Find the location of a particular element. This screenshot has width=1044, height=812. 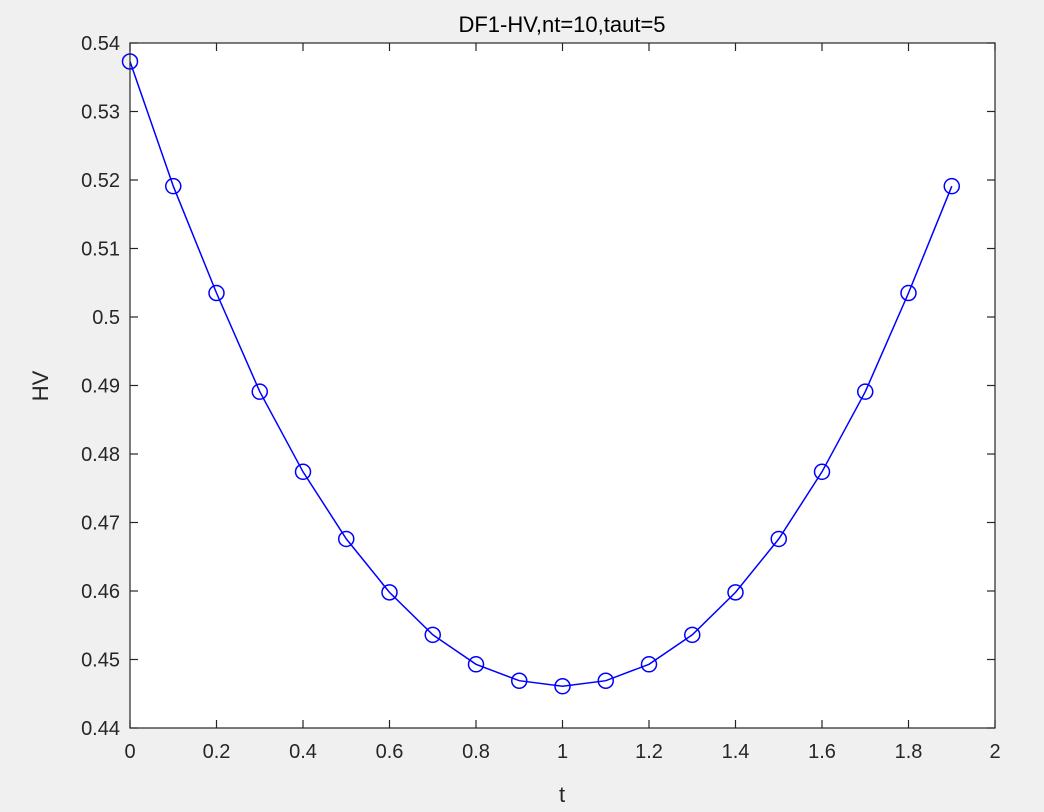

x-tick-label: 2 is located at coordinates (994, 752).